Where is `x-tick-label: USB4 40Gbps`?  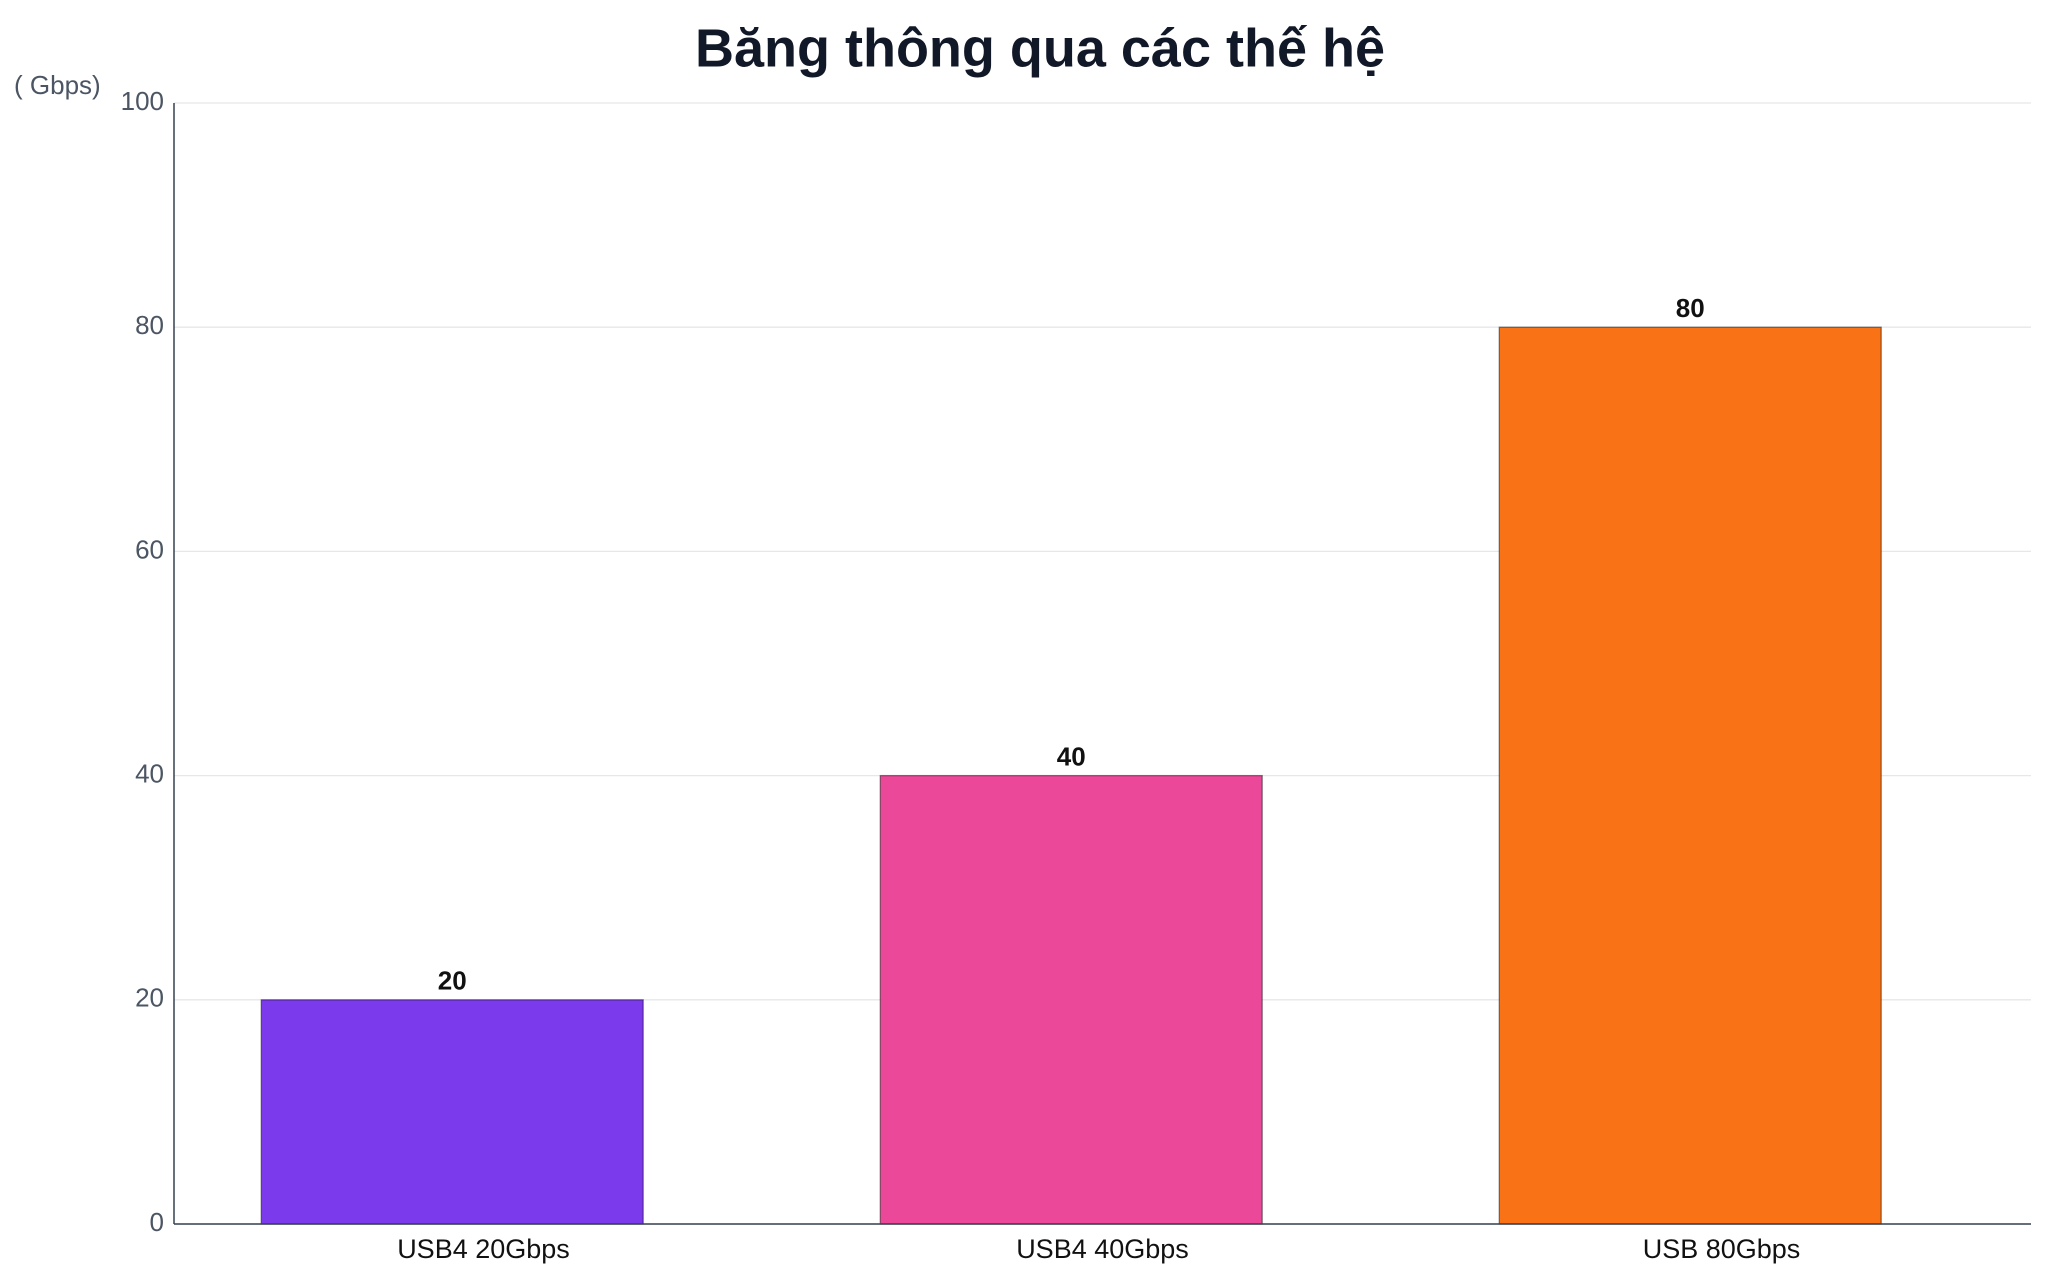 x-tick-label: USB4 40Gbps is located at coordinates (1102, 1249).